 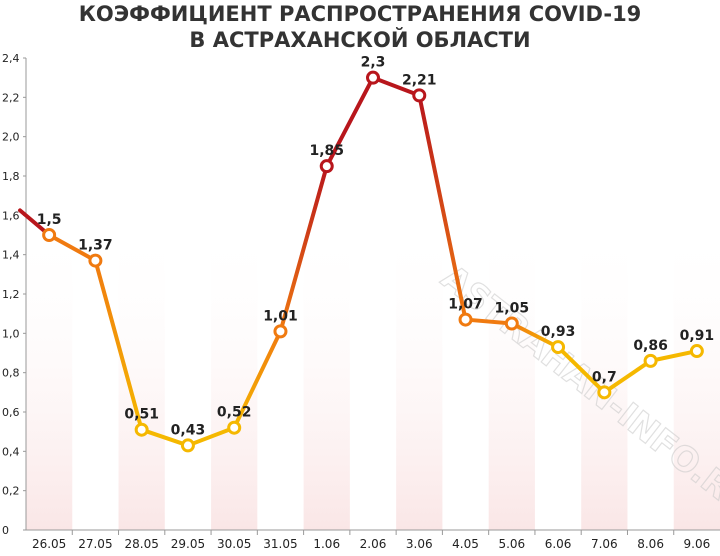 I want to click on data-label: 0,86, so click(x=650, y=346).